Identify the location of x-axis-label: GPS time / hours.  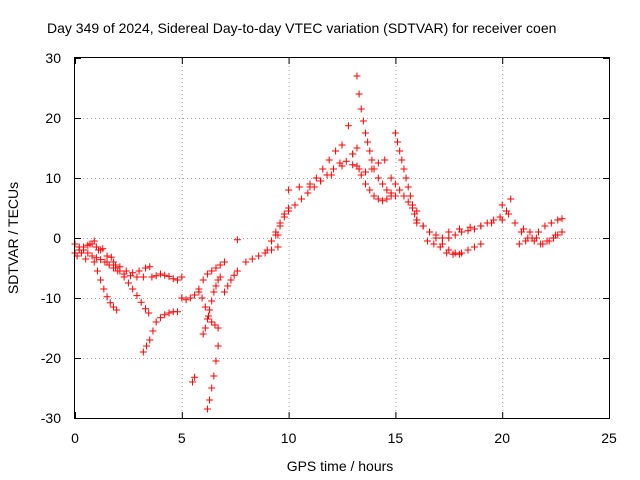
(340, 466).